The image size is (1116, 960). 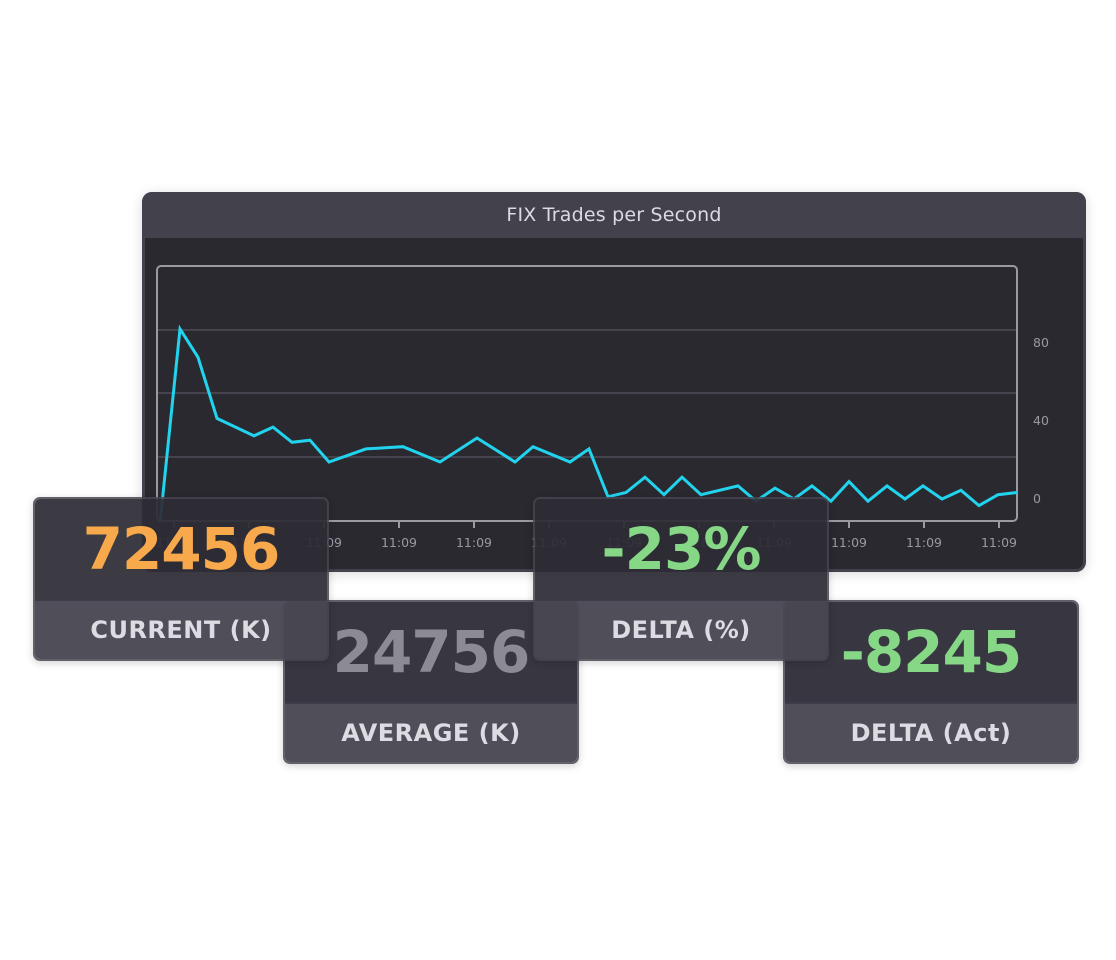 I want to click on average-label: AVERAGE (K), so click(x=431, y=732).